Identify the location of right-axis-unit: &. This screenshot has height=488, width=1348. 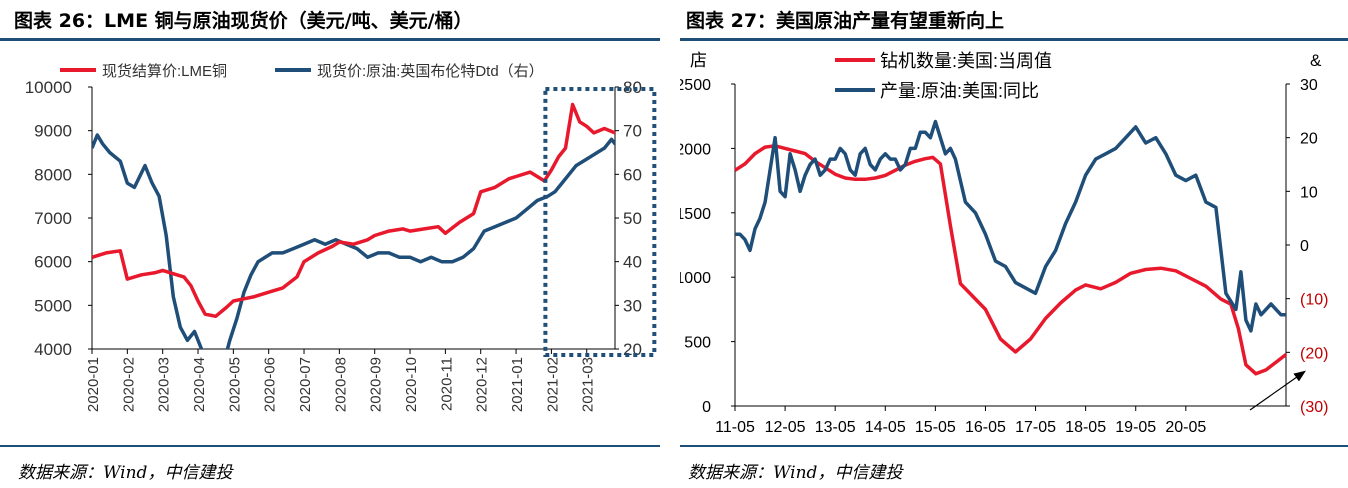
(1316, 60).